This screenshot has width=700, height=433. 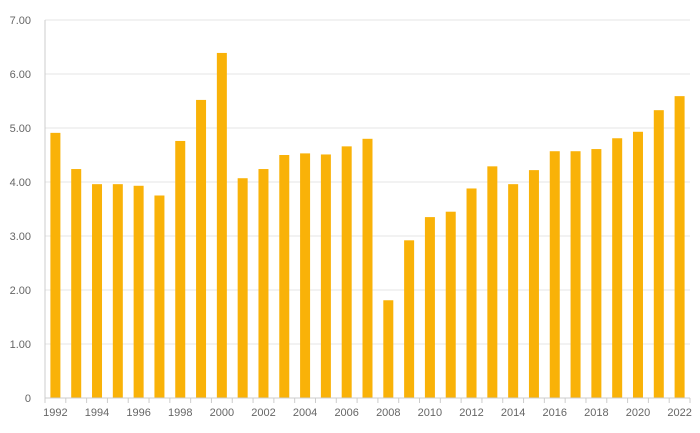 What do you see at coordinates (409, 319) in the screenshot?
I see `bar-2009` at bounding box center [409, 319].